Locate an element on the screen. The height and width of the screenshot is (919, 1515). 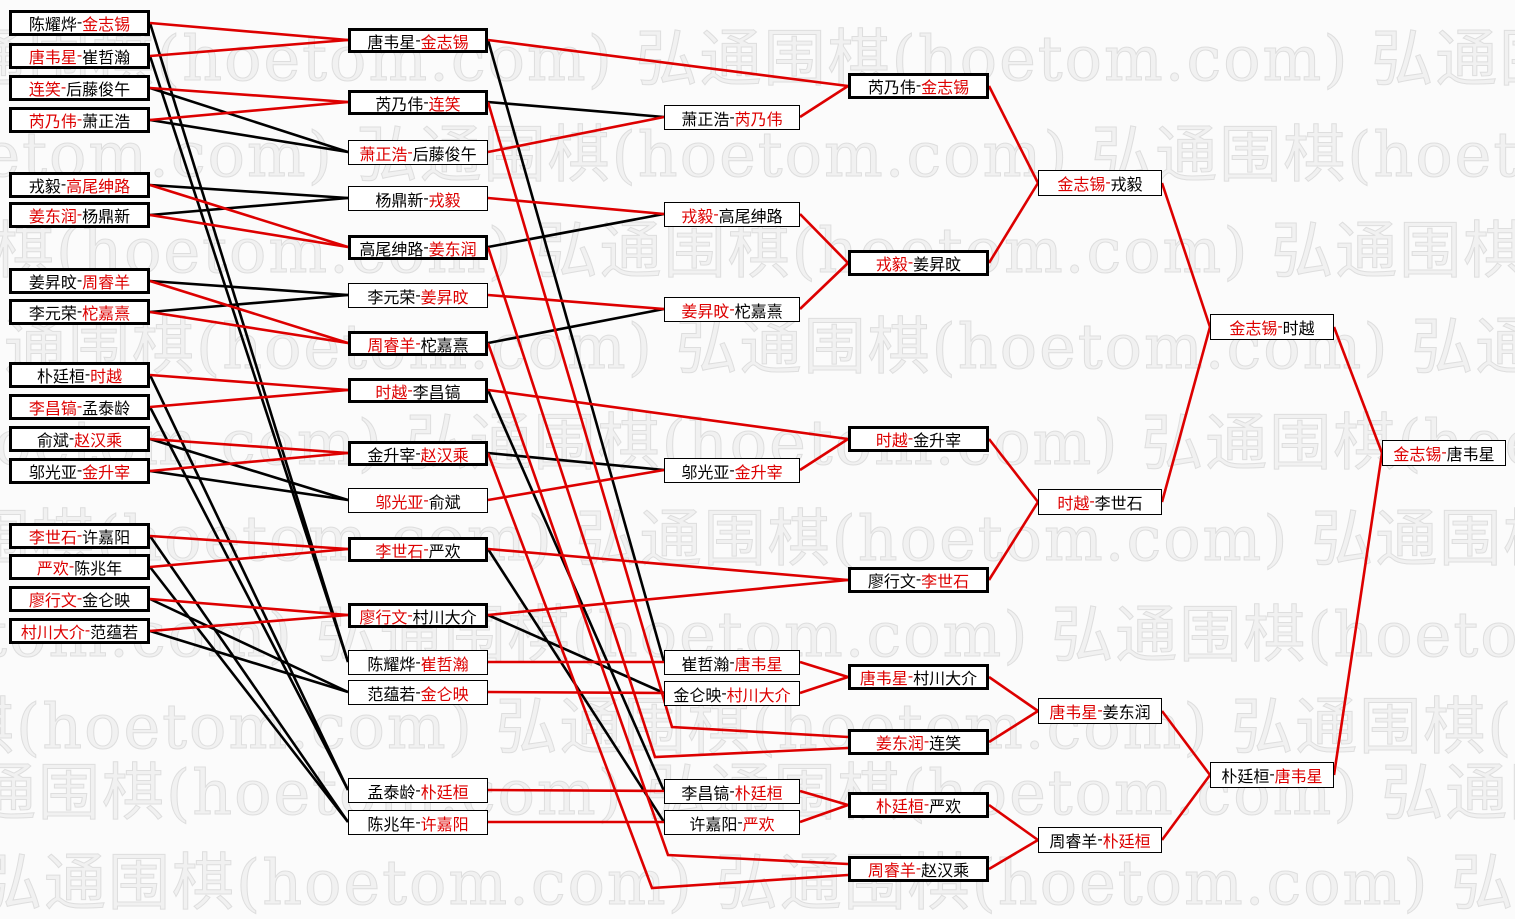
player-right: 赵汉乘 is located at coordinates (98, 441).